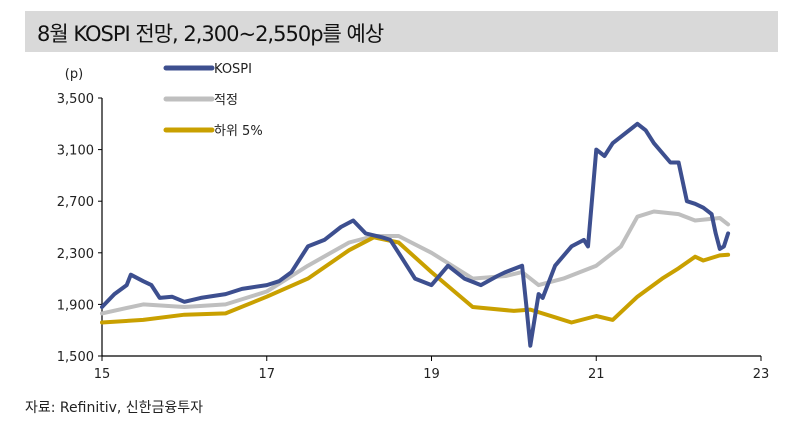 The width and height of the screenshot is (800, 432). Describe the element at coordinates (75, 202) in the screenshot. I see `y-tick-label: 2,700` at that location.